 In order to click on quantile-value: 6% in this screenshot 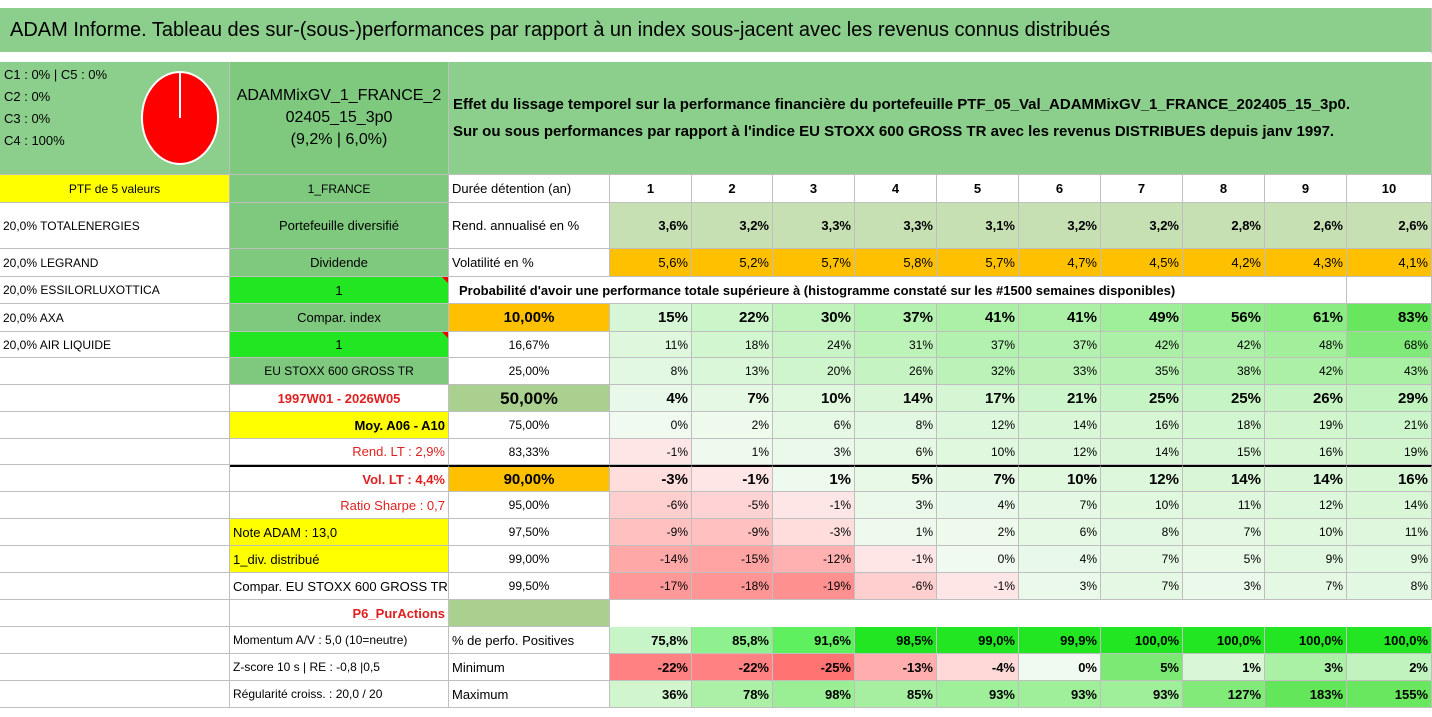, I will do `click(896, 452)`.